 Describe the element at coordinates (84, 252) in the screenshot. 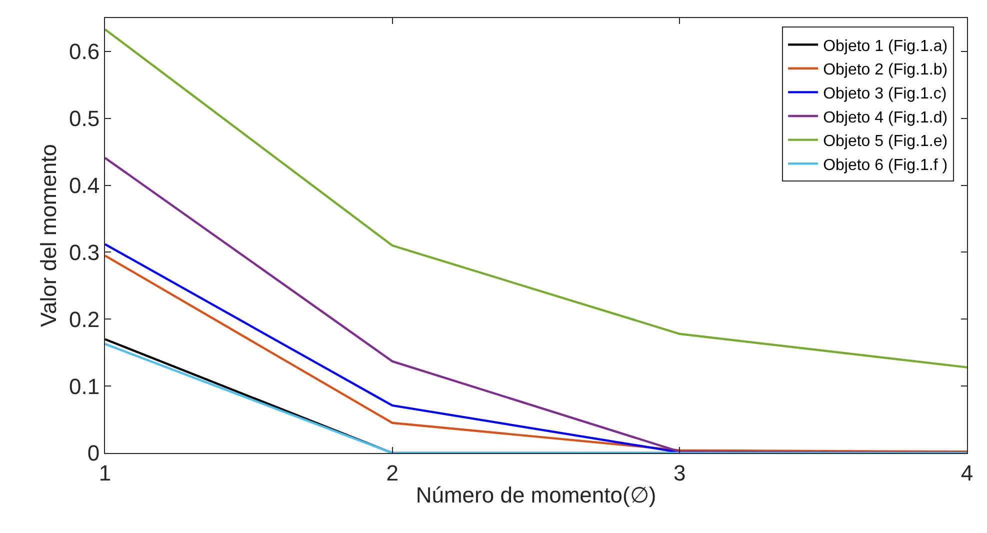

I see `y-tick-label: 0.3` at that location.